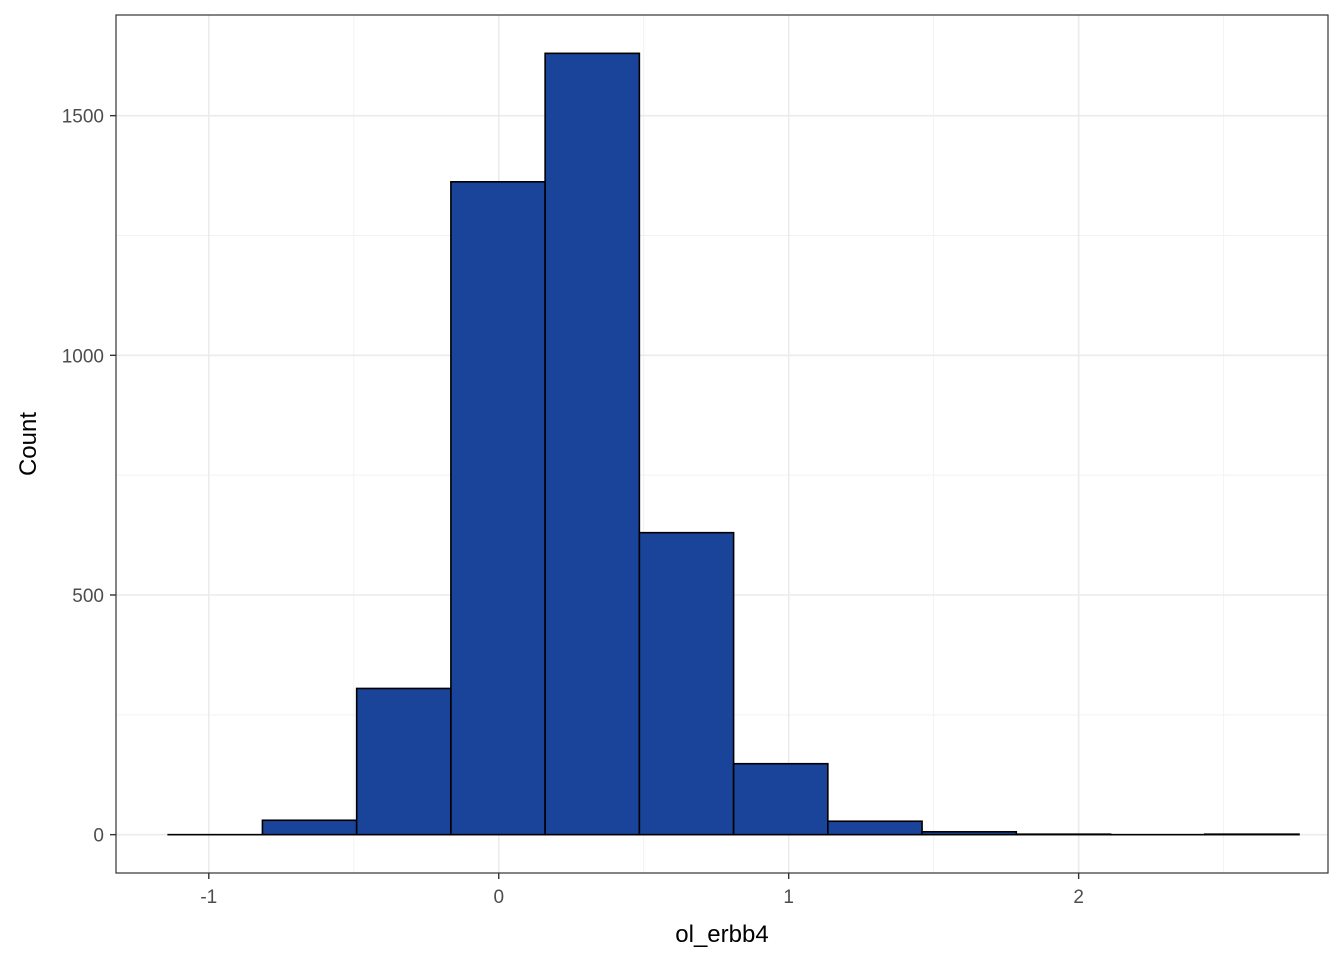 The width and height of the screenshot is (1344, 960). What do you see at coordinates (83, 117) in the screenshot?
I see `y-tick-label-3: 1500` at bounding box center [83, 117].